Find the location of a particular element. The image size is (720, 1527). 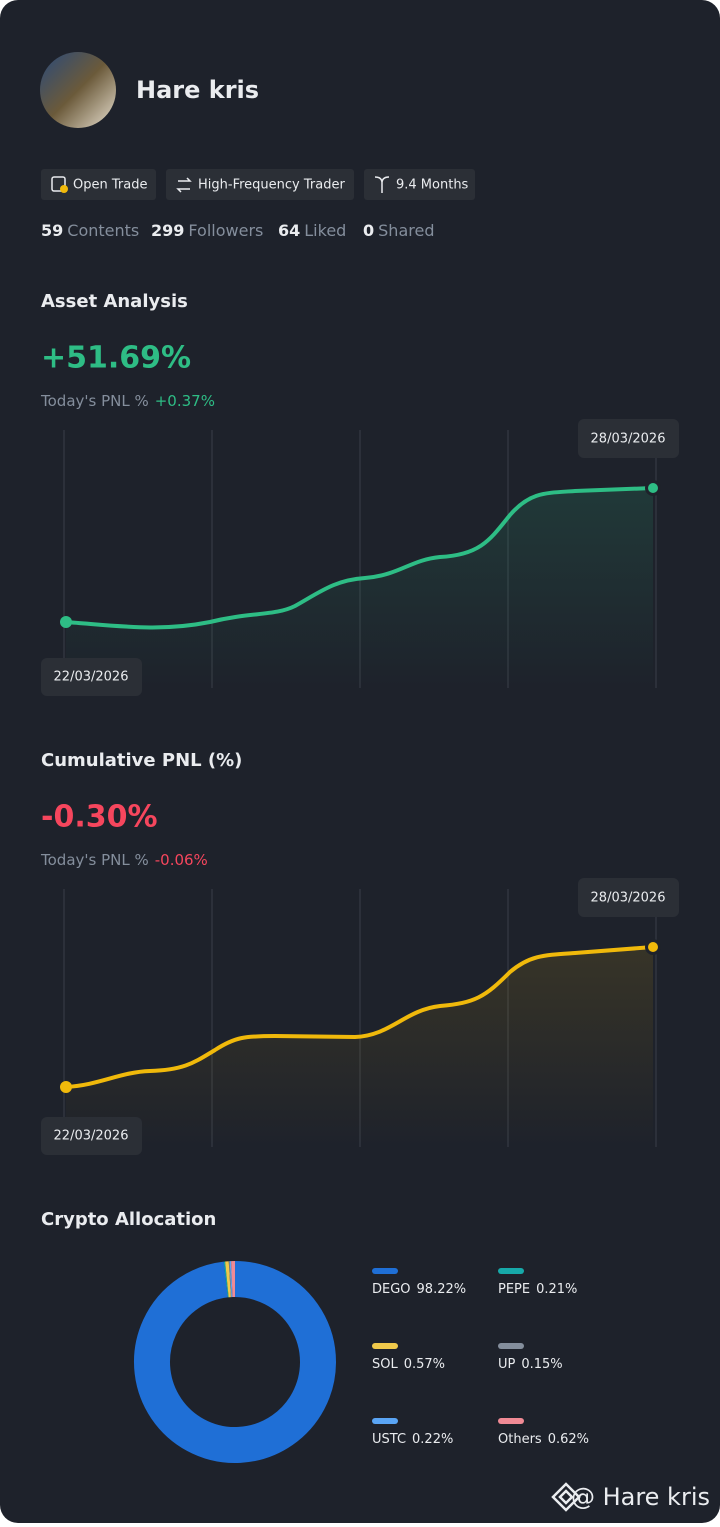

badge-text: Open Trade is located at coordinates (110, 185).